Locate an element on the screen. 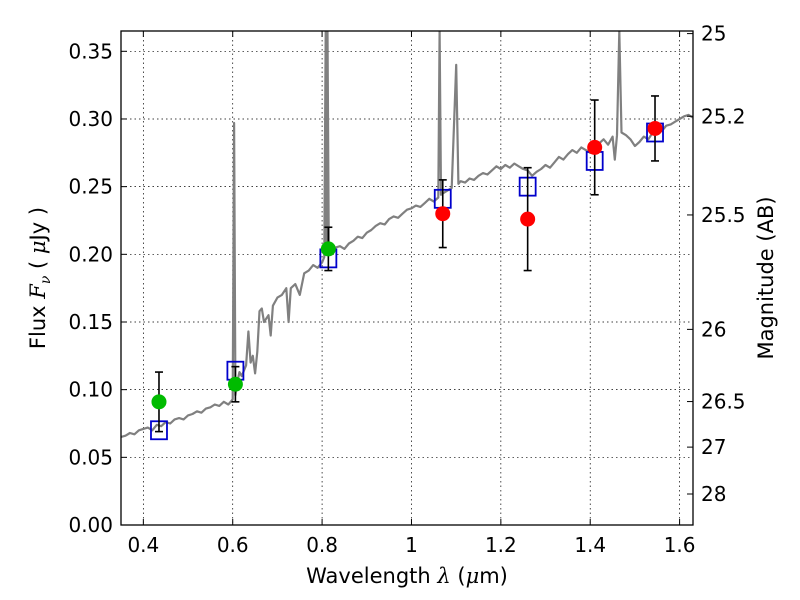 The height and width of the screenshot is (600, 800). y-tick-label: 0.20 is located at coordinates (90, 254).